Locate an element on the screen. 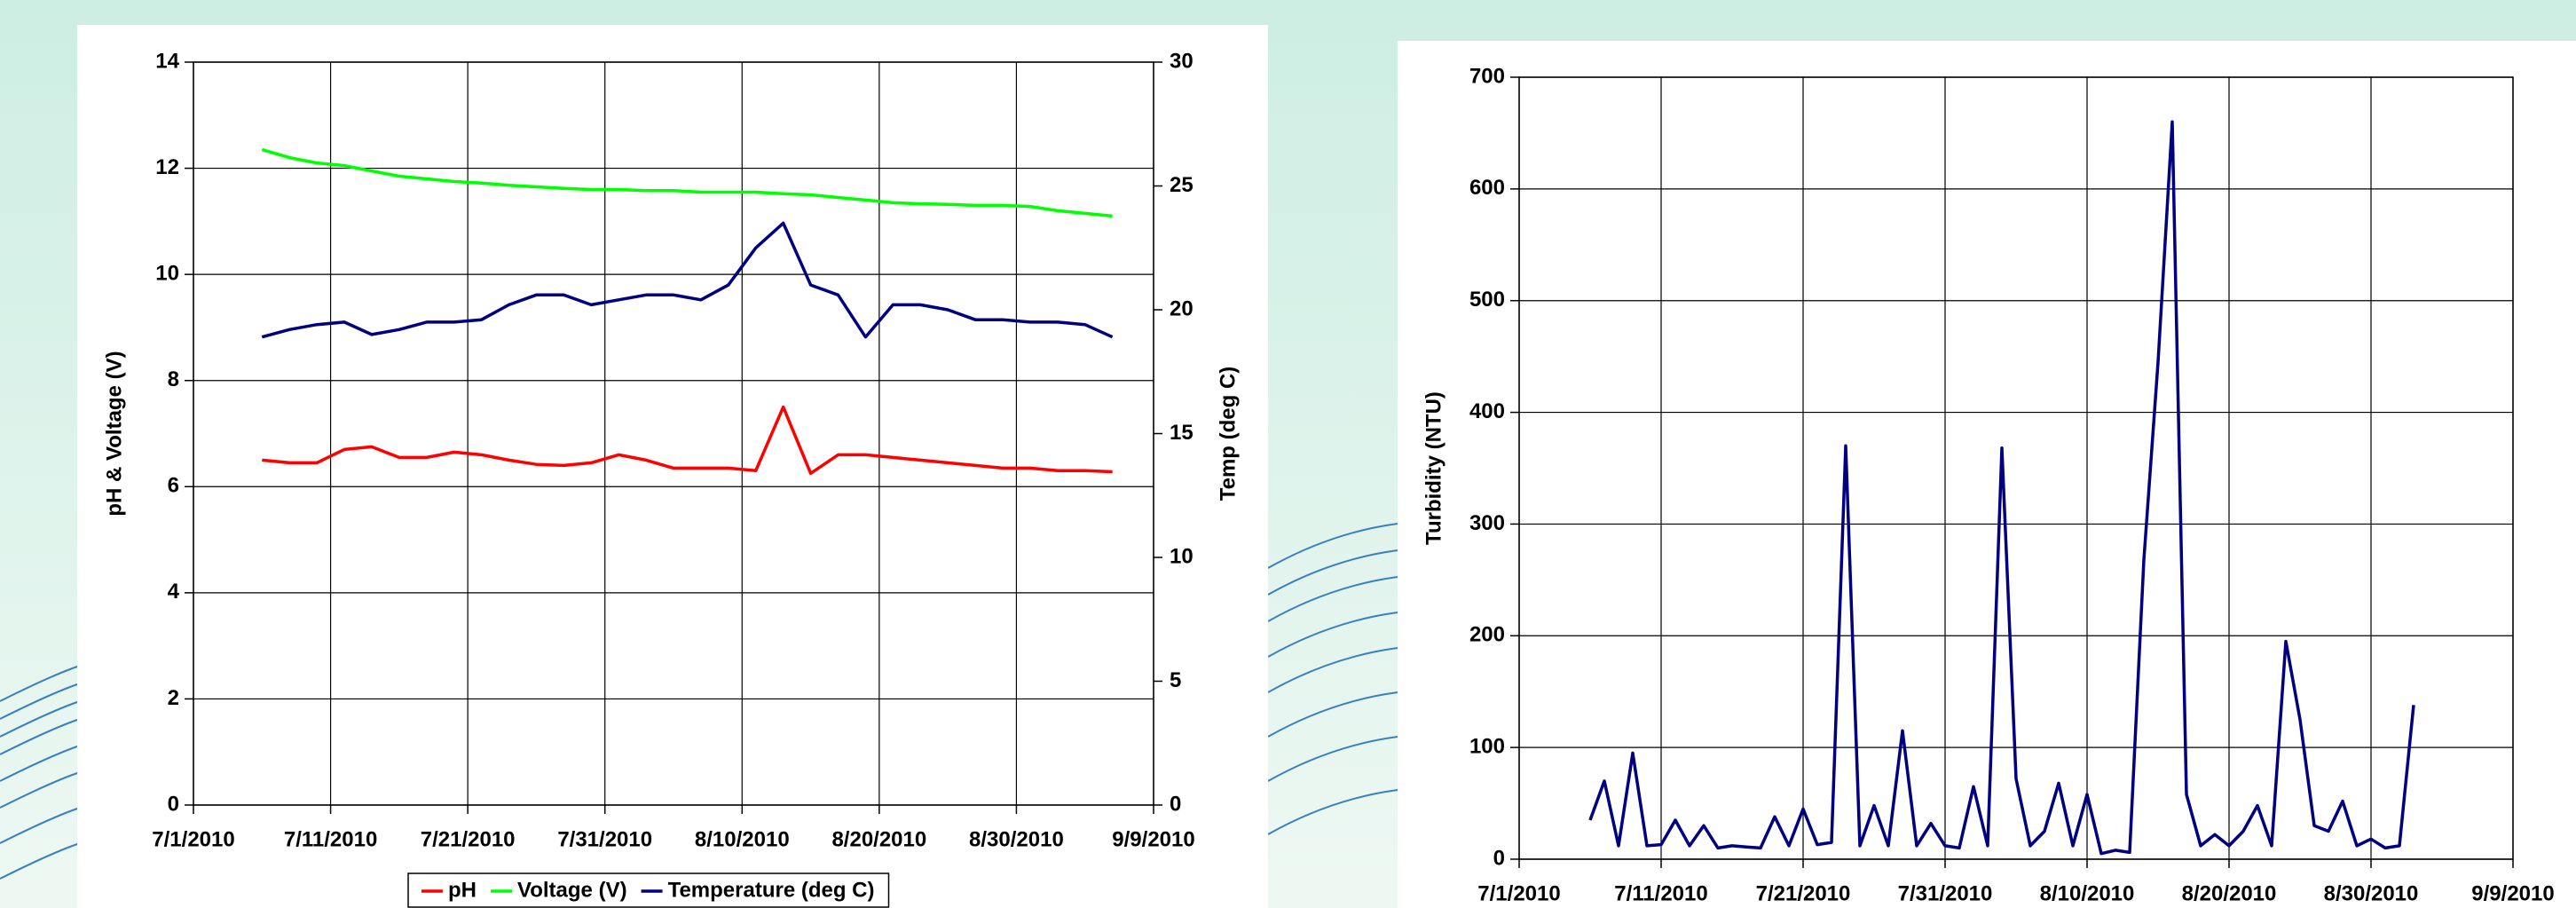  legend-label: pH is located at coordinates (463, 890).